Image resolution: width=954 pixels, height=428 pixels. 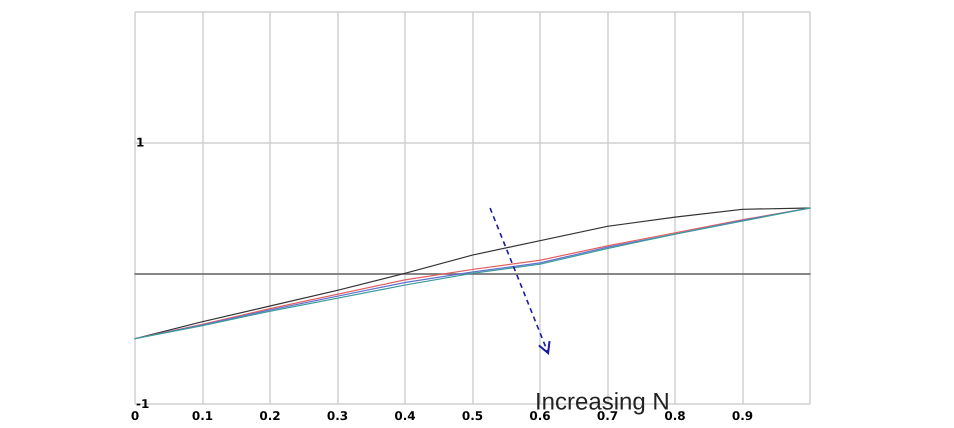 I want to click on x-tick-label: 0.5, so click(x=473, y=416).